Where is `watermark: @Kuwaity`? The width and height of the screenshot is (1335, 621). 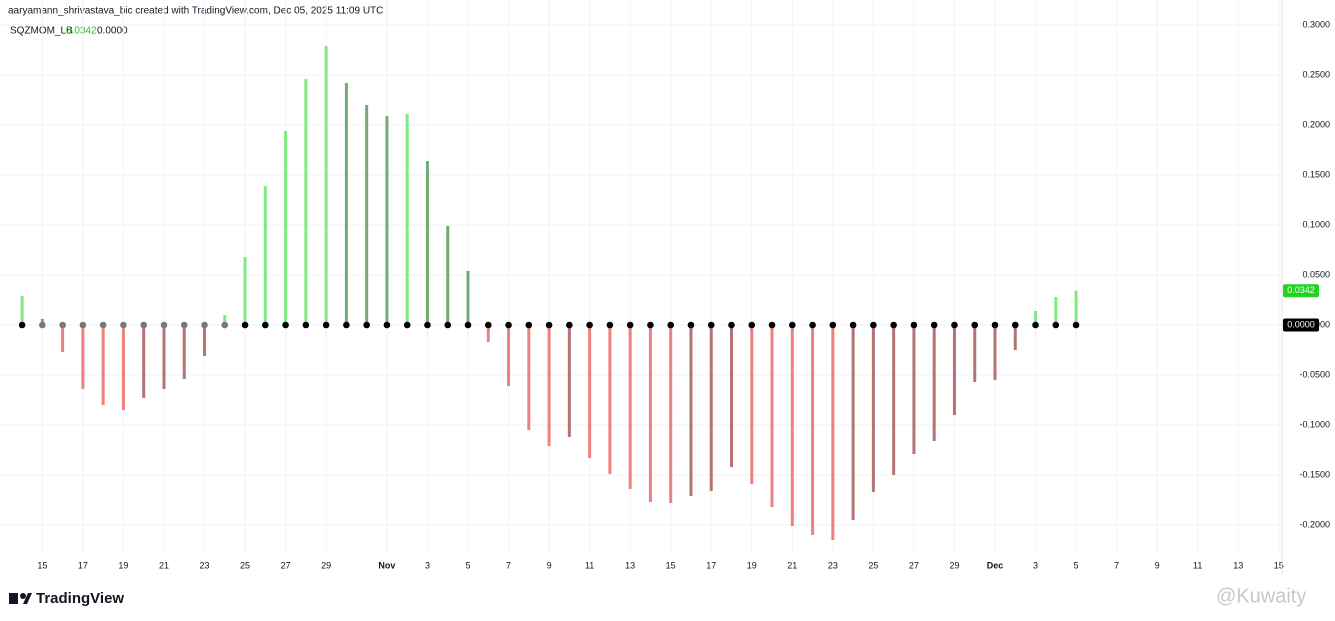
watermark: @Kuwaity is located at coordinates (1261, 596).